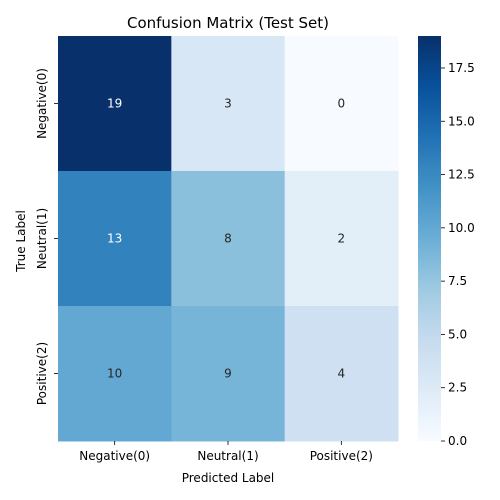 This screenshot has width=500, height=500. What do you see at coordinates (114, 456) in the screenshot?
I see `x-tick-label: Negative(0)` at bounding box center [114, 456].